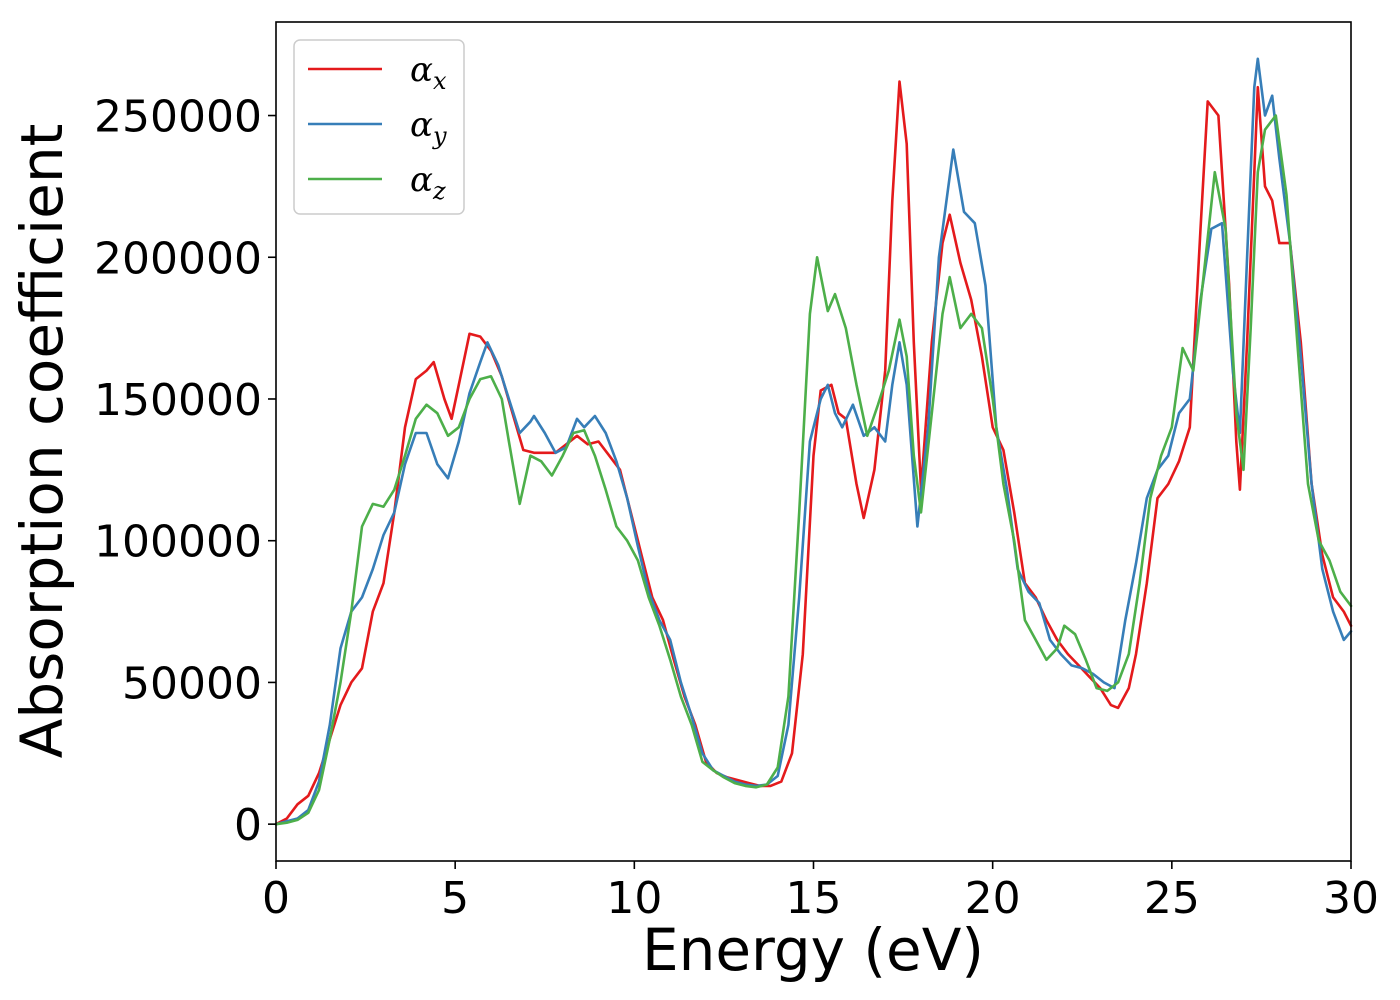 This screenshot has width=1400, height=1000. Describe the element at coordinates (42, 441) in the screenshot. I see `y-axis-title: Absorption coefficient` at that location.